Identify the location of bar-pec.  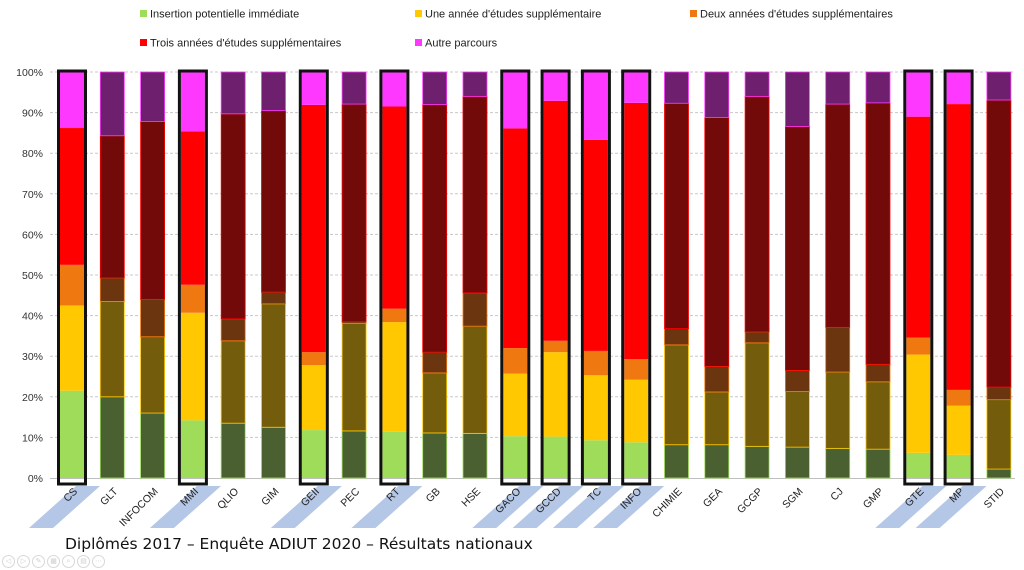
(354, 275).